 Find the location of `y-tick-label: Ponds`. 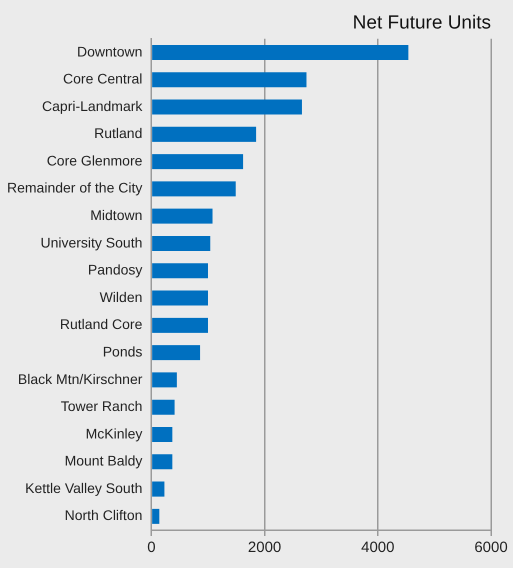

y-tick-label: Ponds is located at coordinates (122, 351).